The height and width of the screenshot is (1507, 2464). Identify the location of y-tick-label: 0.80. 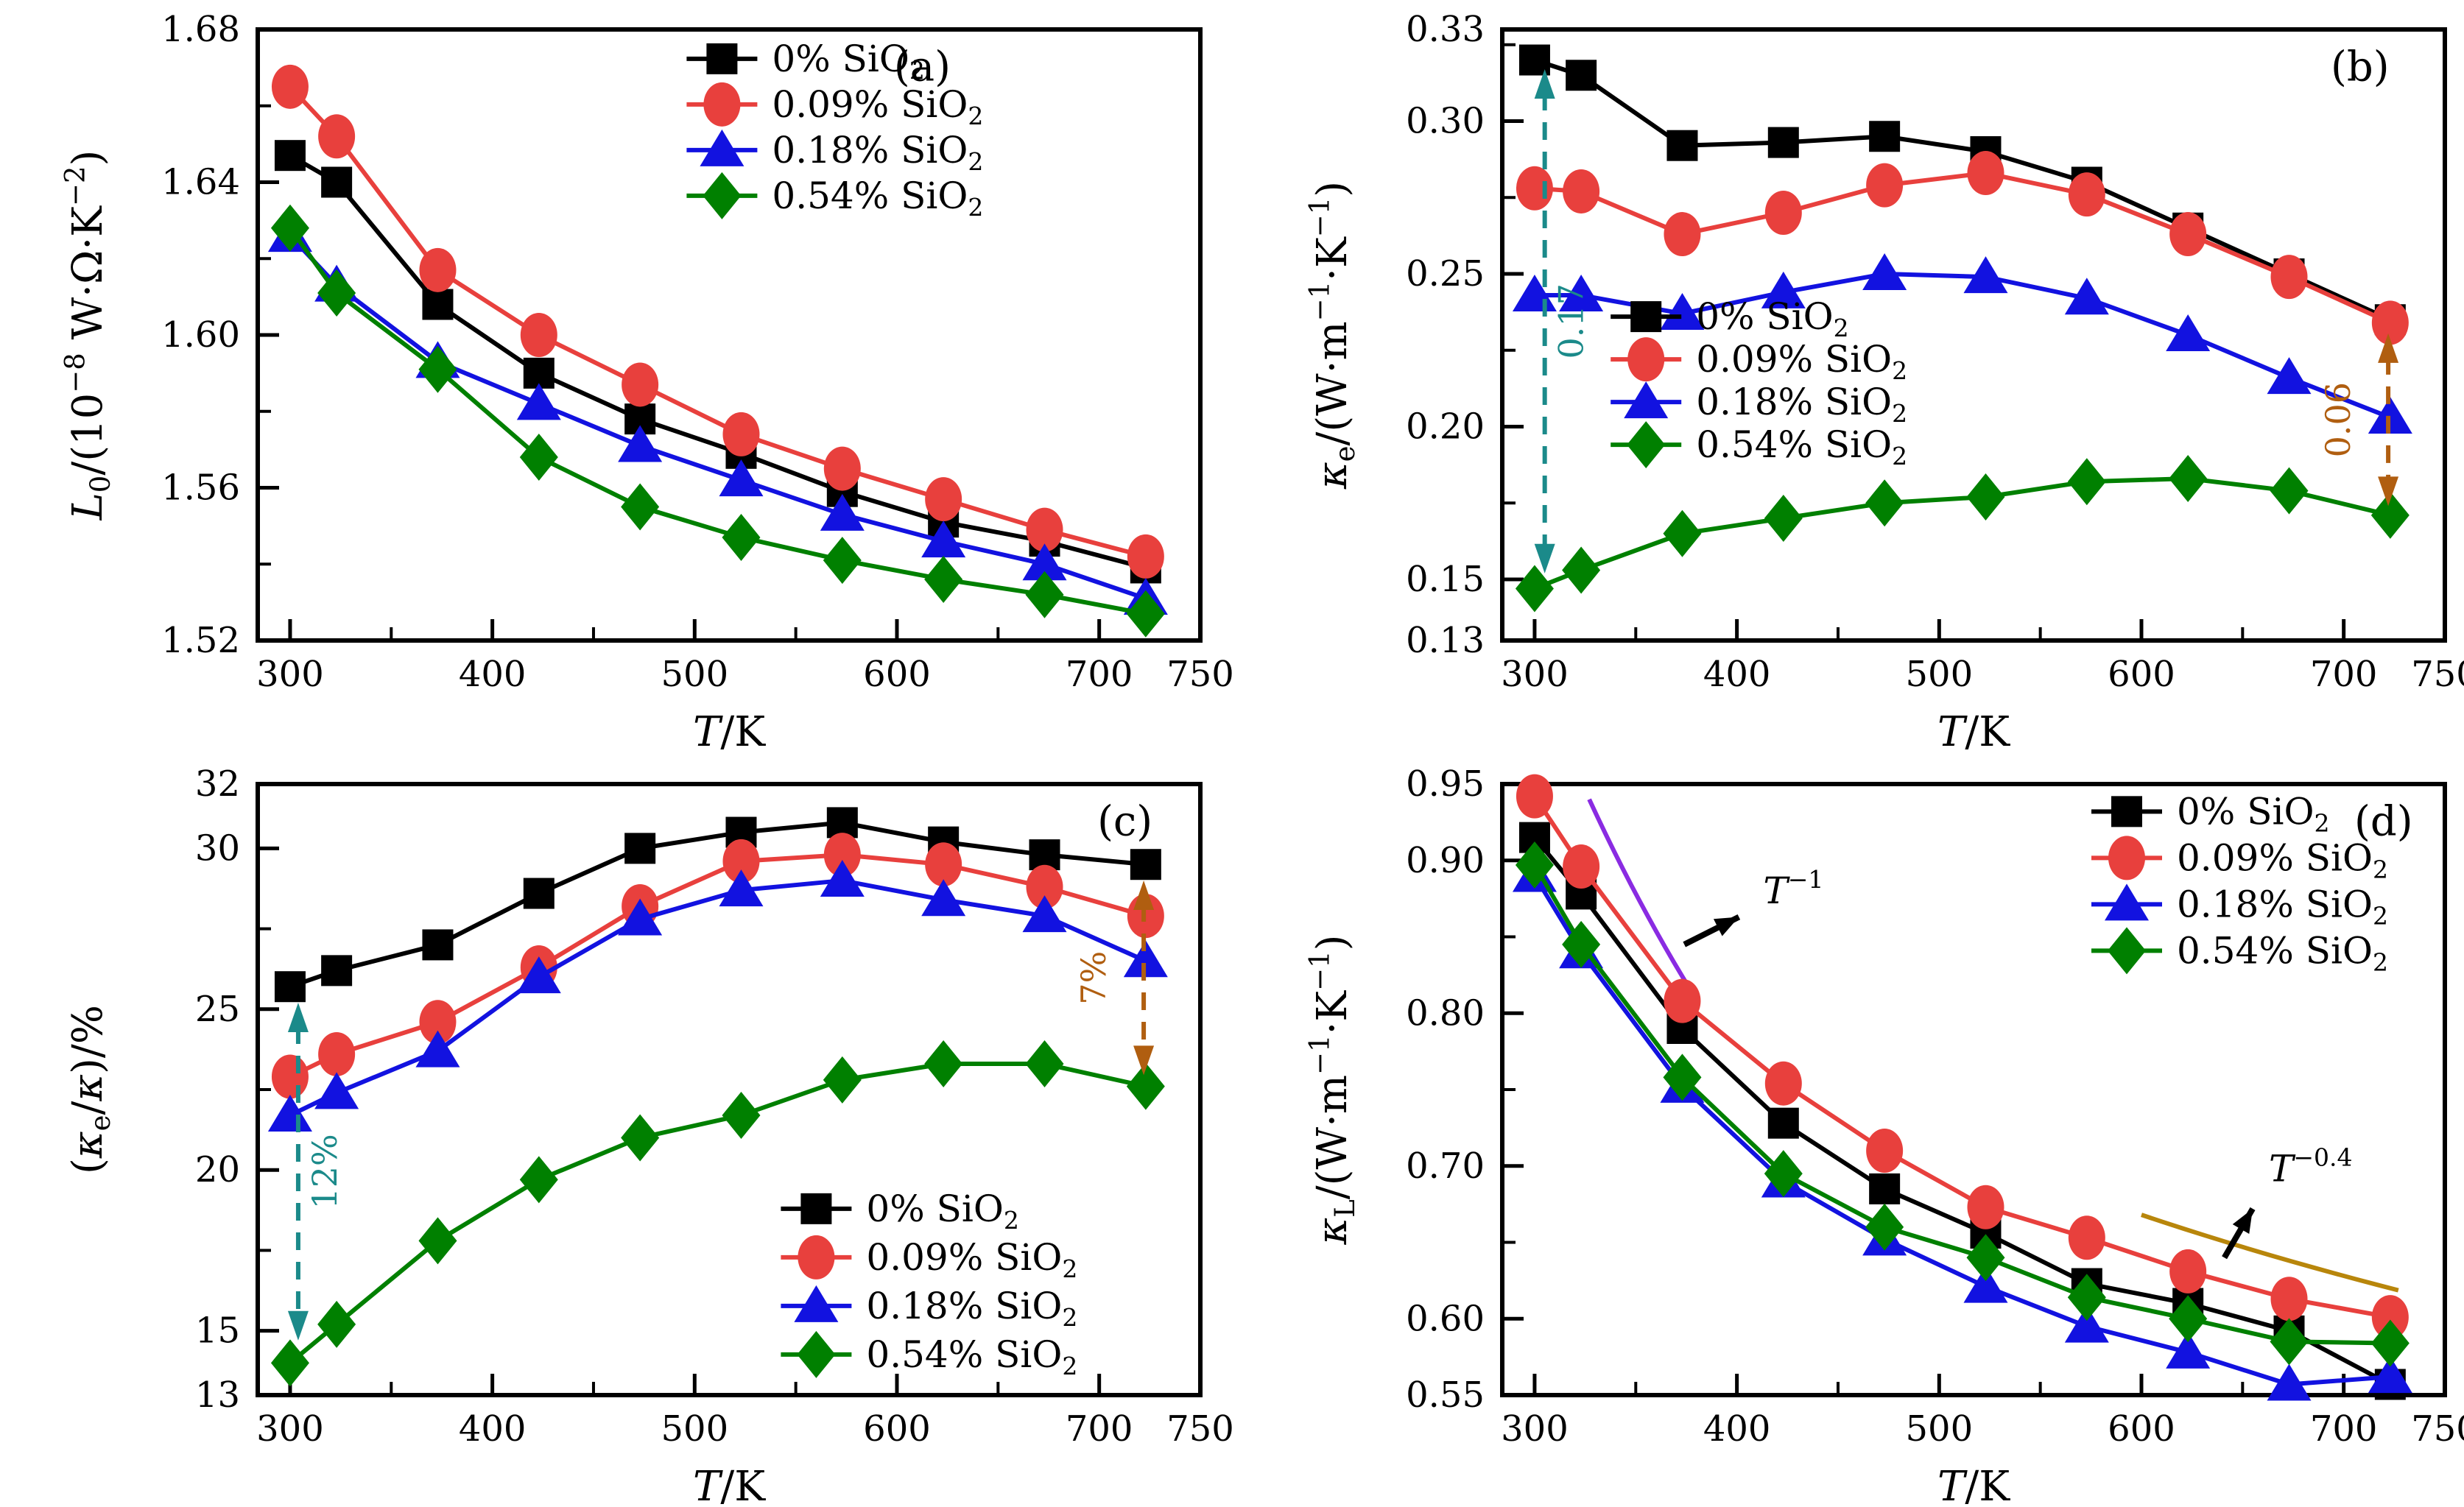
(1445, 1013).